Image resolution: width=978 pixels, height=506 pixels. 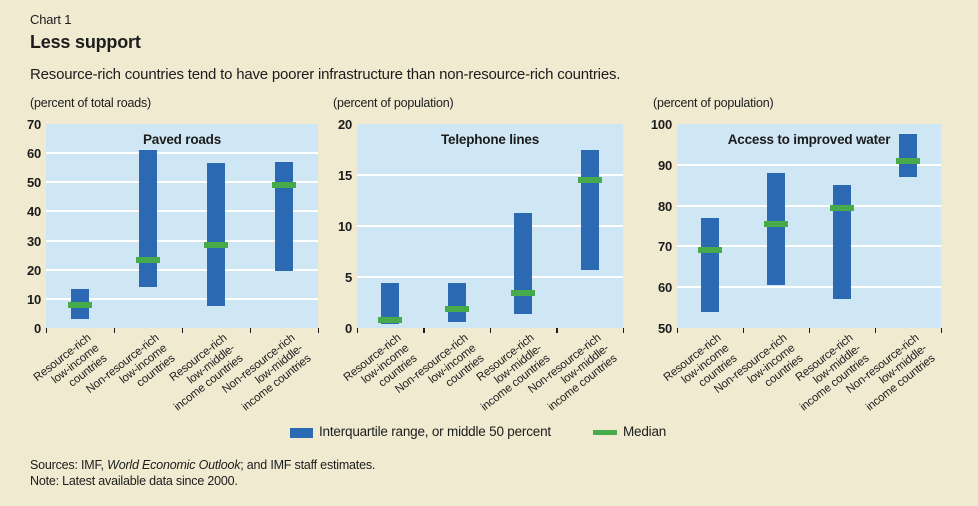 What do you see at coordinates (344, 175) in the screenshot?
I see `y-tick-label: 15` at bounding box center [344, 175].